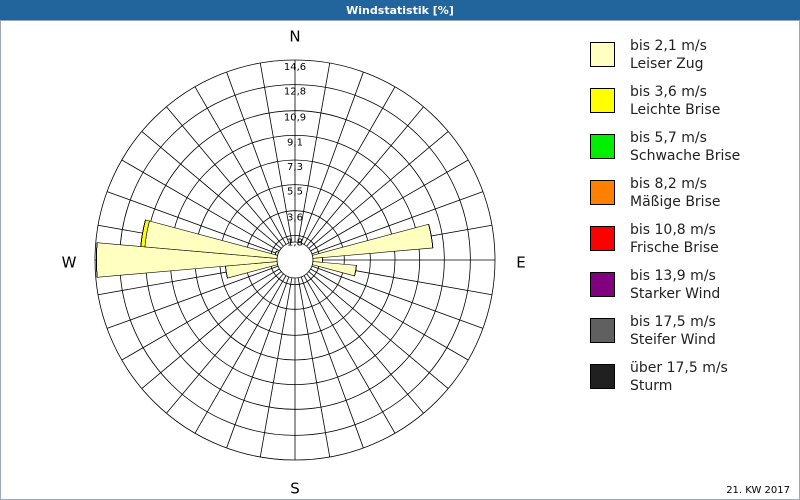  Describe the element at coordinates (295, 167) in the screenshot. I see `radial-tick-label: 7,3` at that location.